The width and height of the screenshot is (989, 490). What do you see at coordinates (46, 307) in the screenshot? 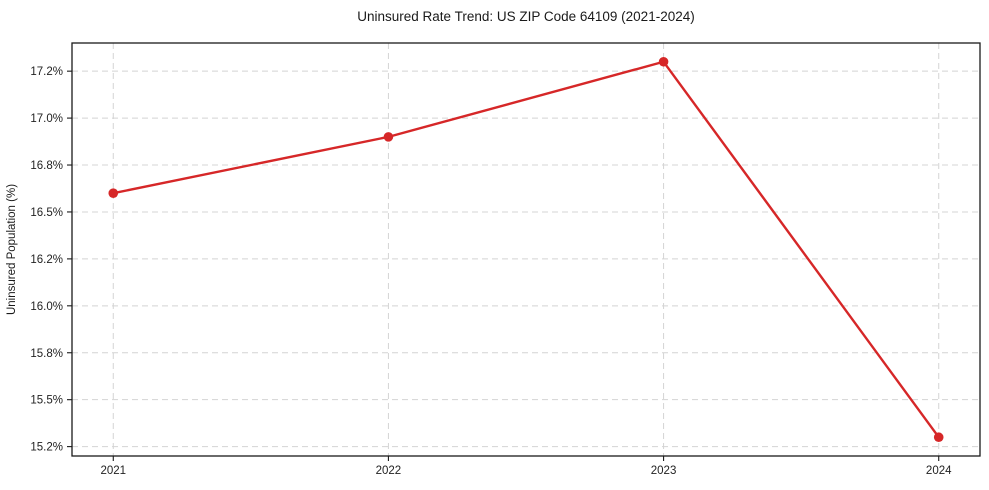
I see `y-tick-label: 16.0%` at bounding box center [46, 307].